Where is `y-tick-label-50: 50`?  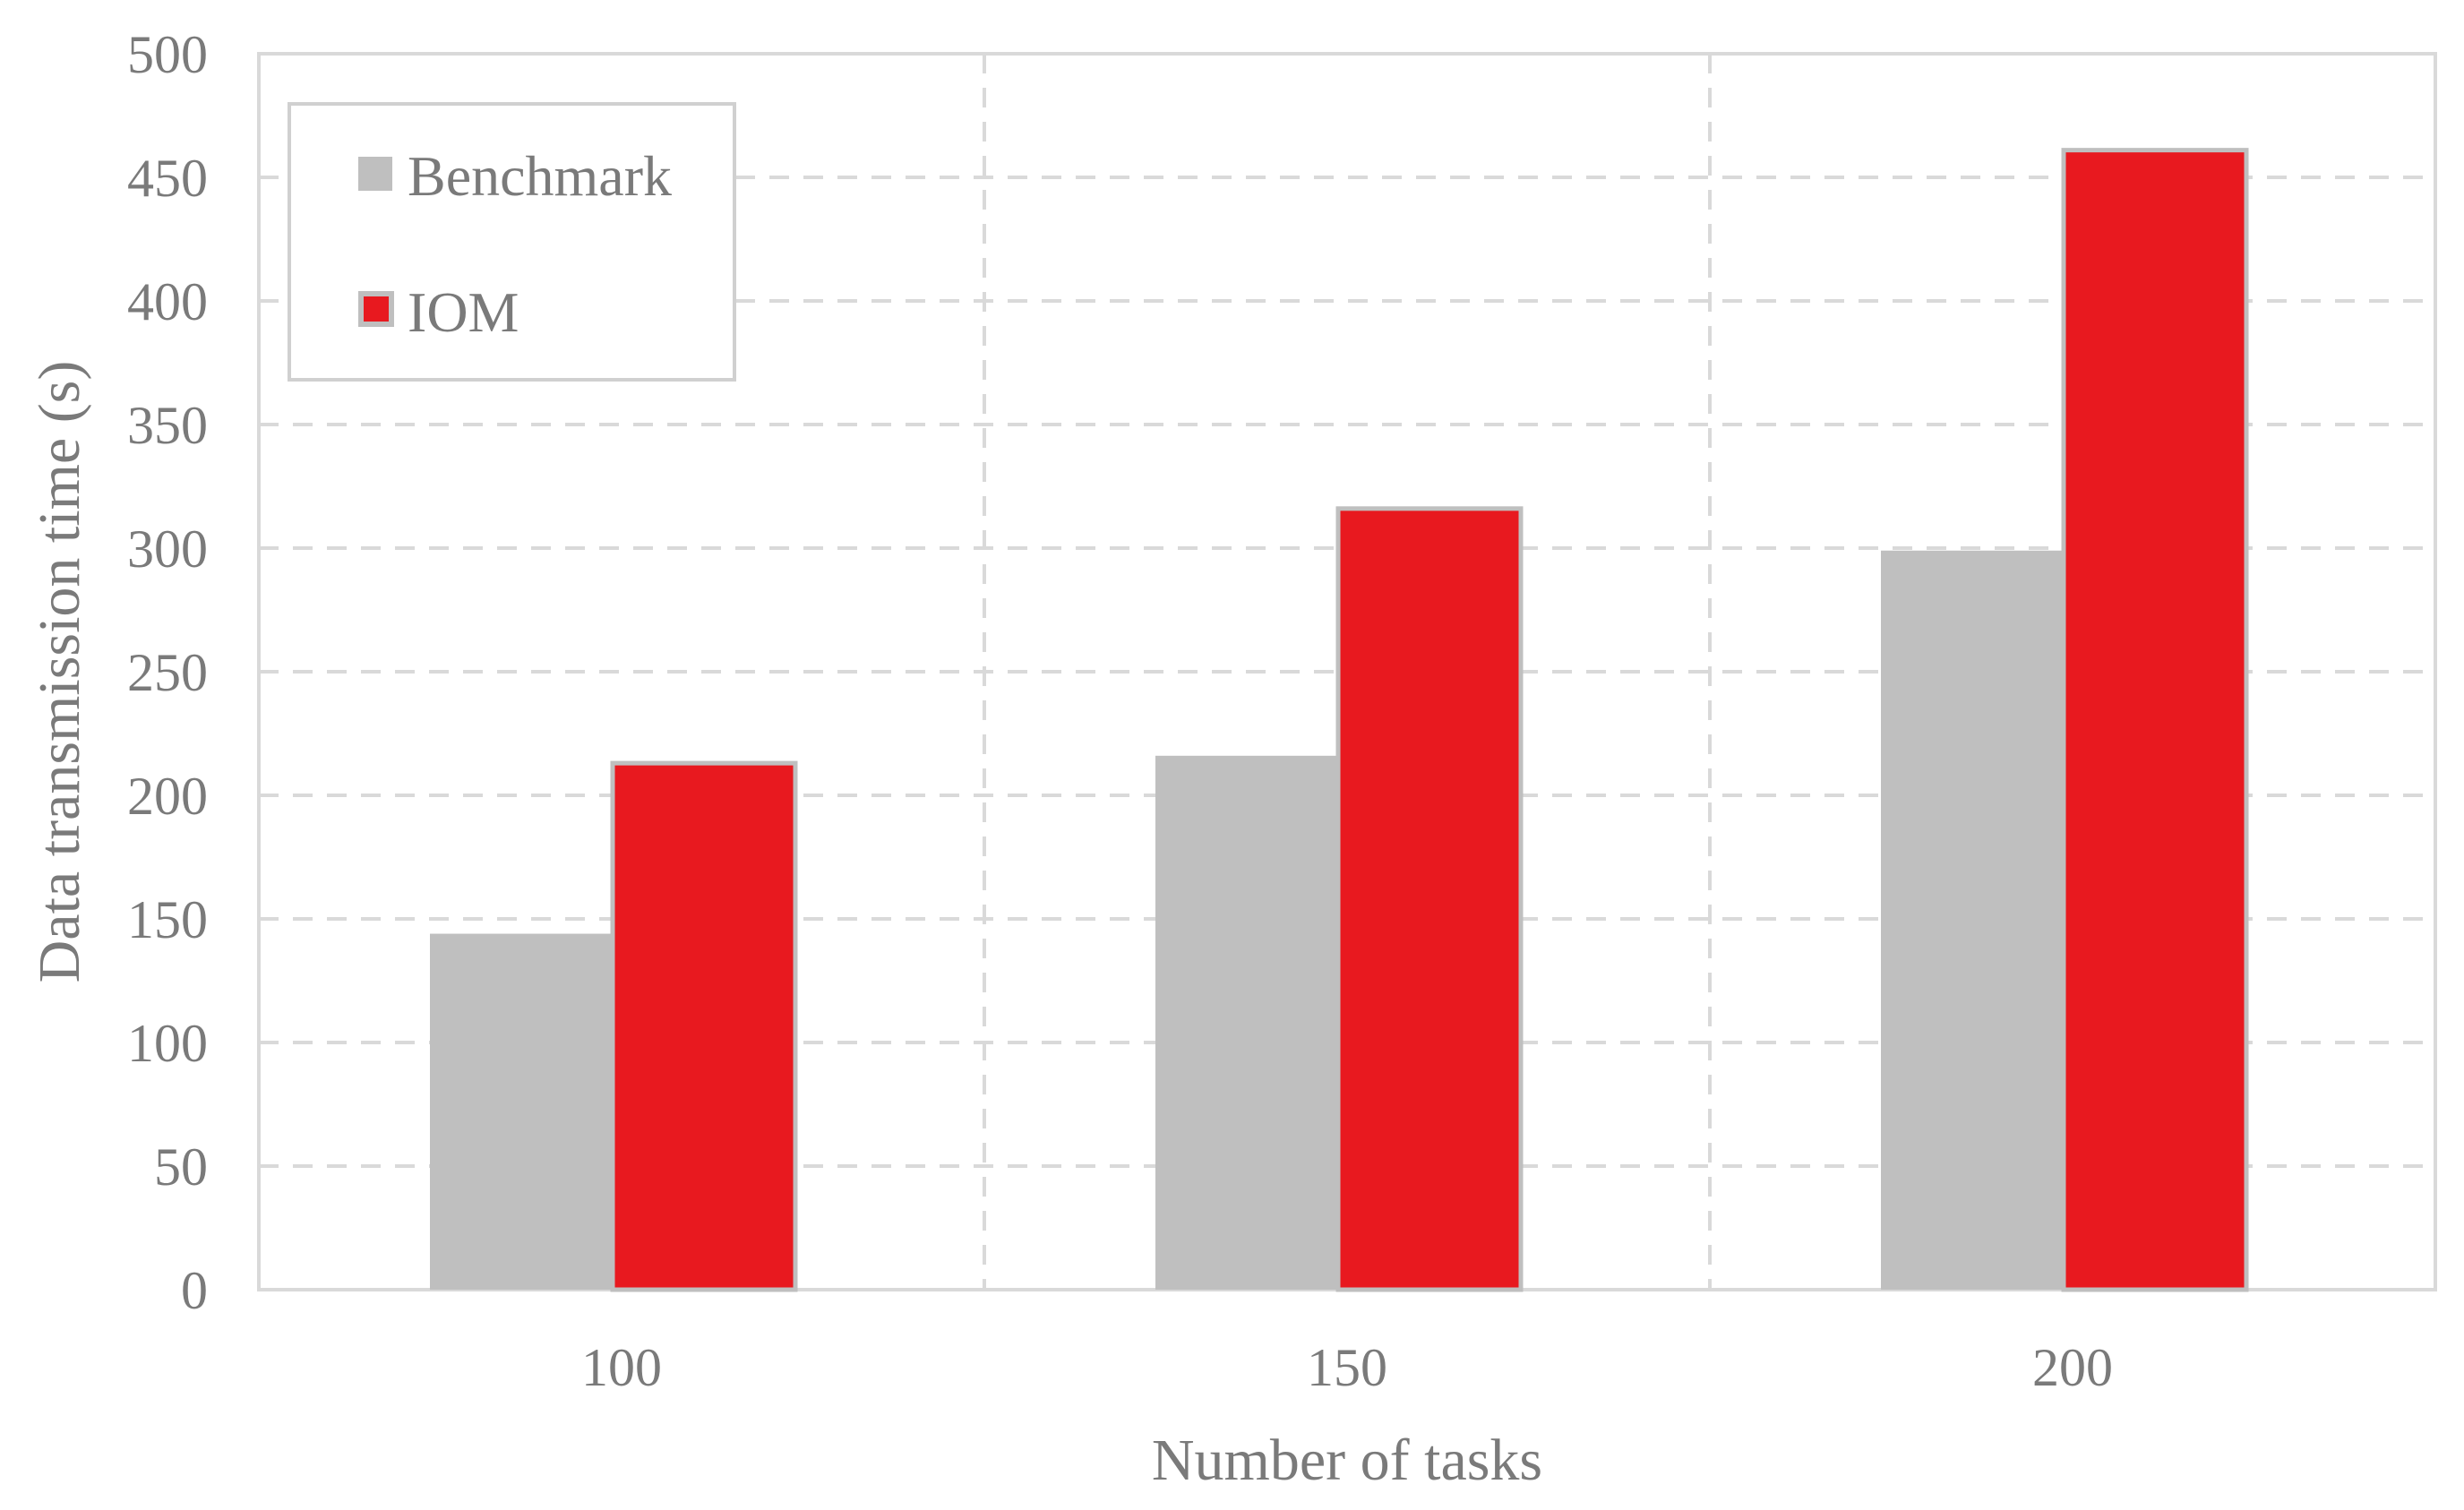 y-tick-label-50: 50 is located at coordinates (181, 1167).